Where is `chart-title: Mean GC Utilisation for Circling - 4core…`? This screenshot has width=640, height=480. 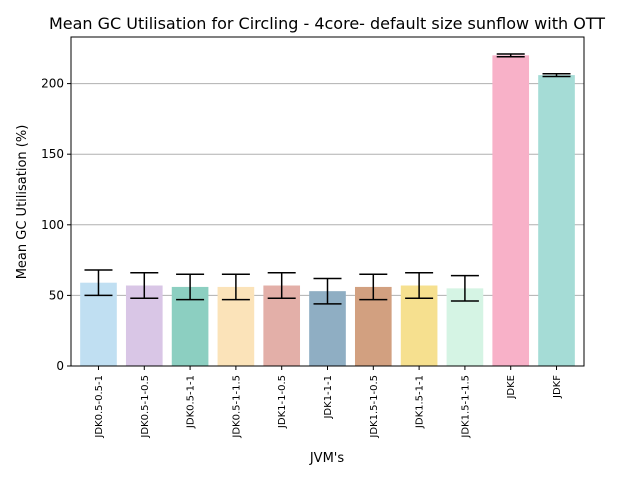
chart-title: Mean GC Utilisation for Circling - 4core… is located at coordinates (327, 23).